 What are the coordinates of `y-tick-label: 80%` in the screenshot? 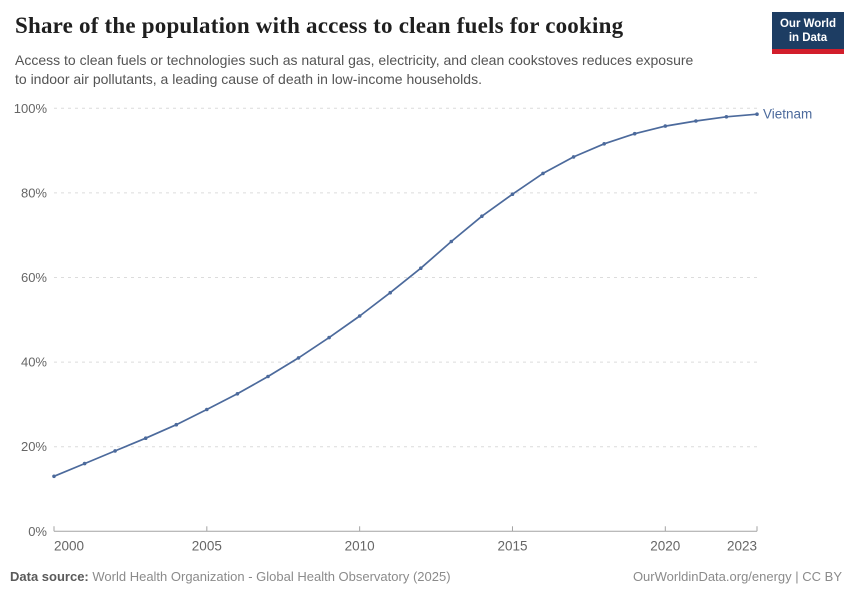 It's located at (34, 192).